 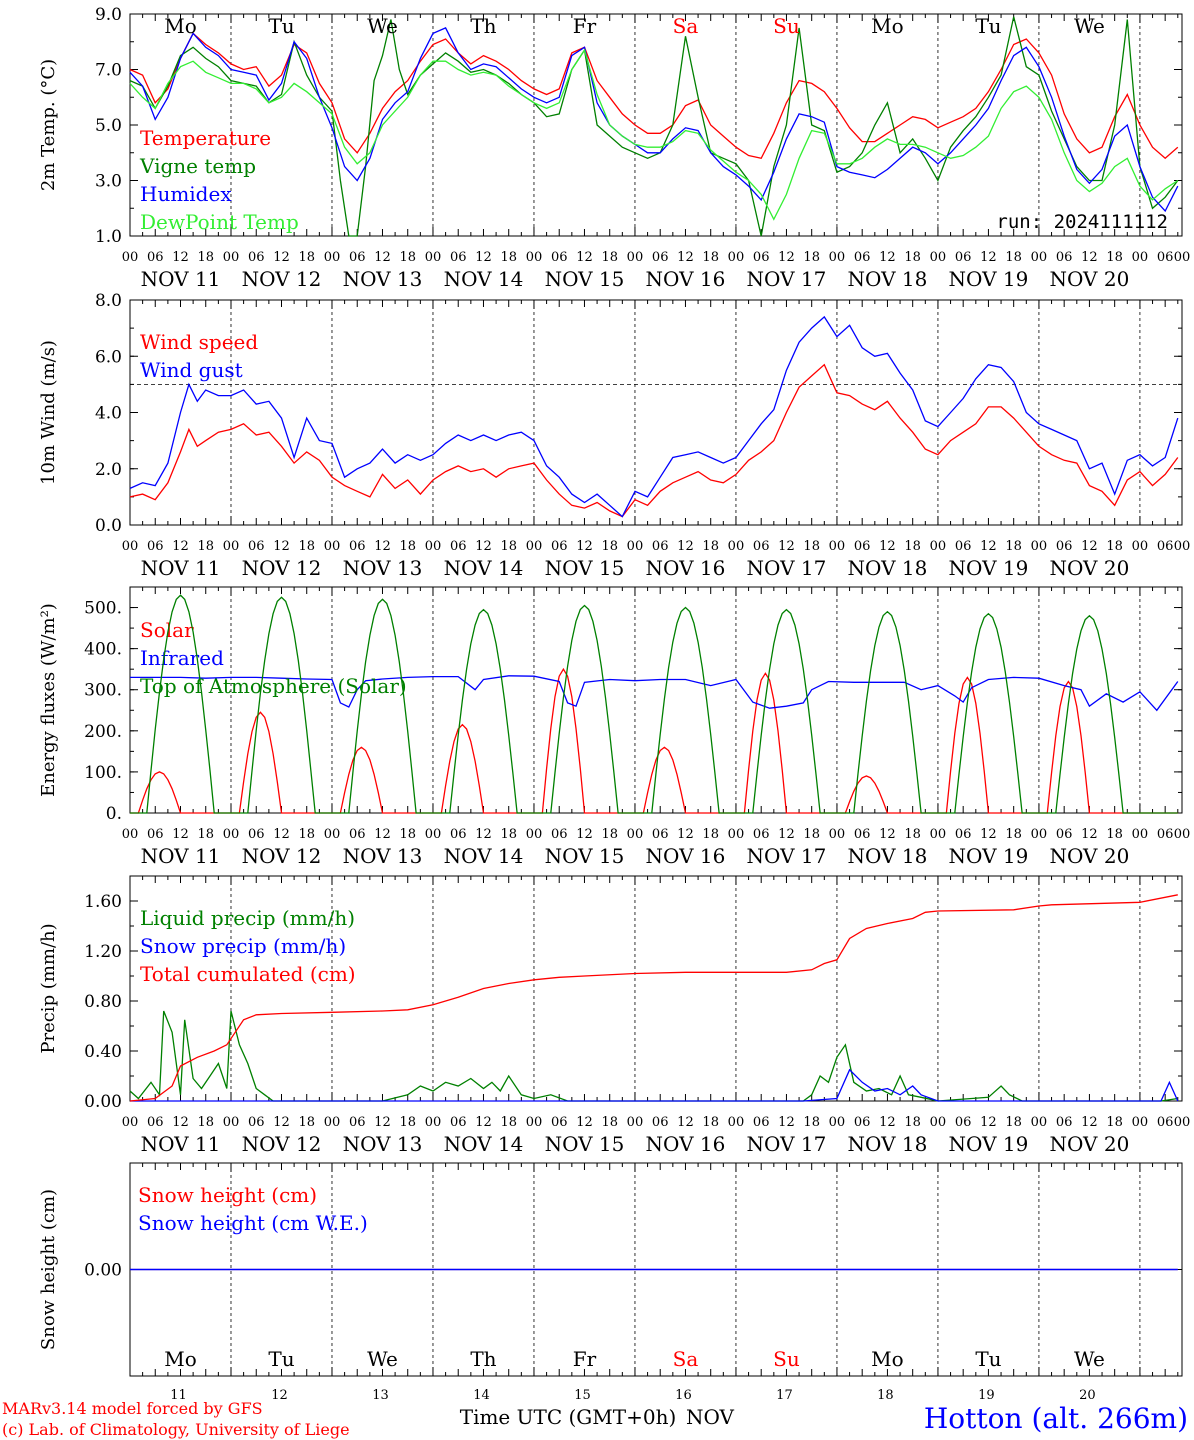 I want to click on flux-date-label: NOV 13, so click(x=383, y=856).